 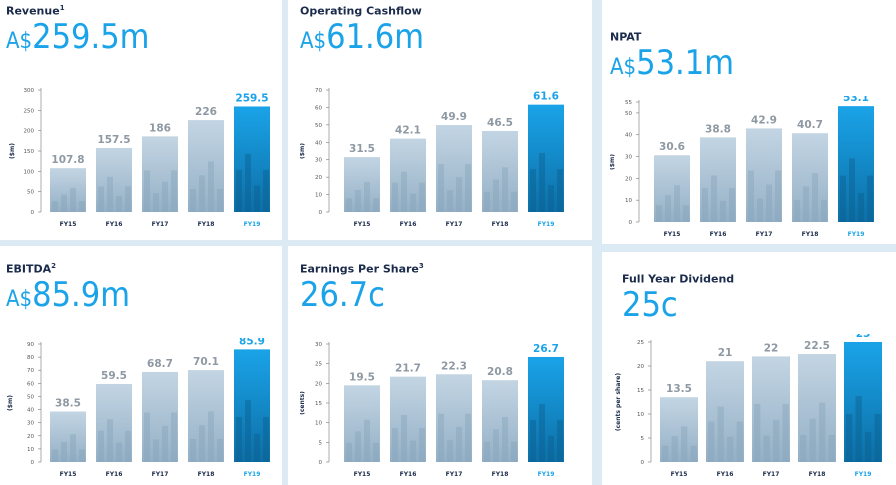 What do you see at coordinates (29, 152) in the screenshot?
I see `y-tick-label: 150` at bounding box center [29, 152].